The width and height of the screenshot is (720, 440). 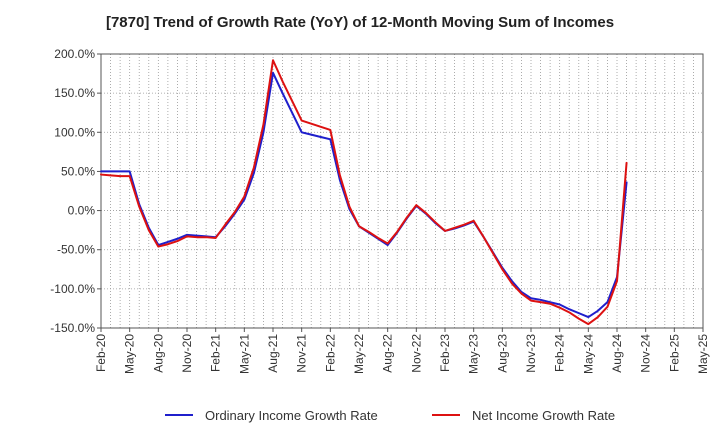 What do you see at coordinates (291, 415) in the screenshot?
I see `legend-label-ordinary: Ordinary Income Growth Rate` at bounding box center [291, 415].